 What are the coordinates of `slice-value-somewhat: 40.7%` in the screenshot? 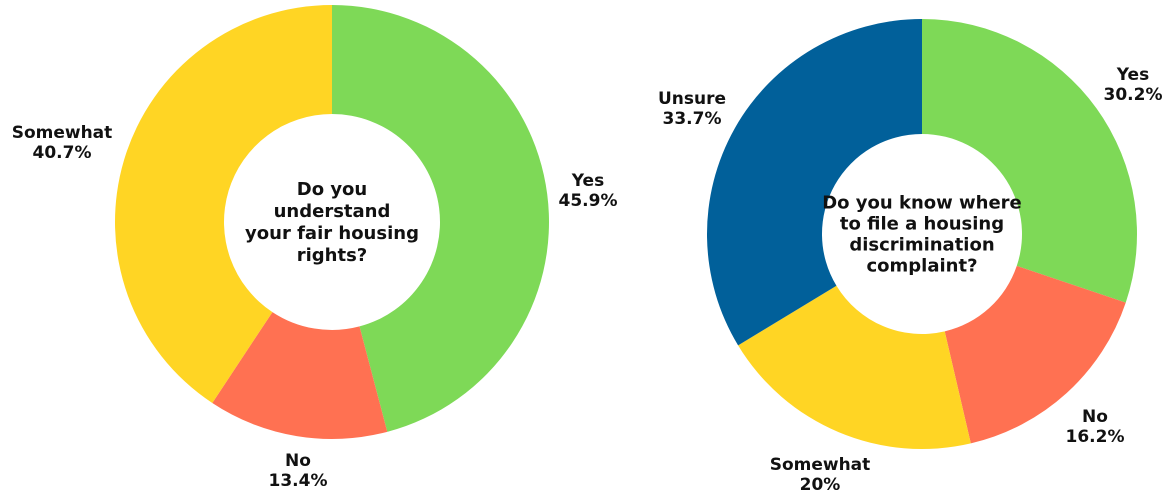 It's located at (62, 153).